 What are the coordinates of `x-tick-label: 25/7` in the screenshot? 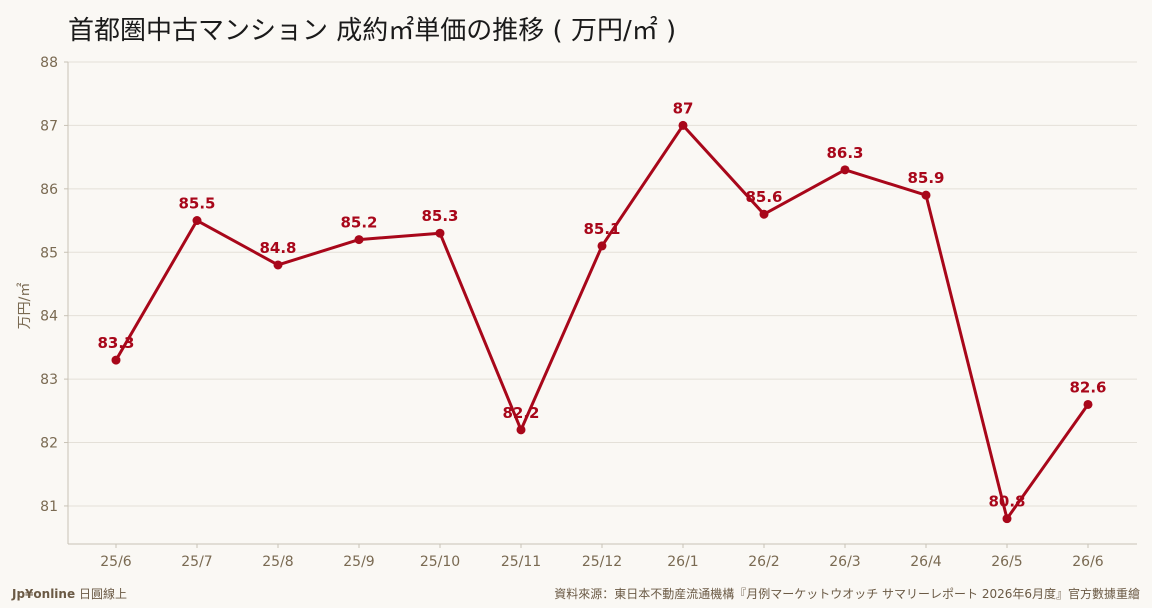 It's located at (196, 562).